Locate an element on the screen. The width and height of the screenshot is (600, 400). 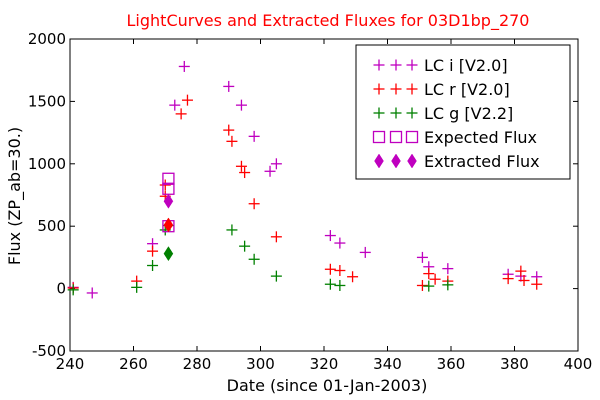
y-tick-label: 1500 is located at coordinates (47, 101).